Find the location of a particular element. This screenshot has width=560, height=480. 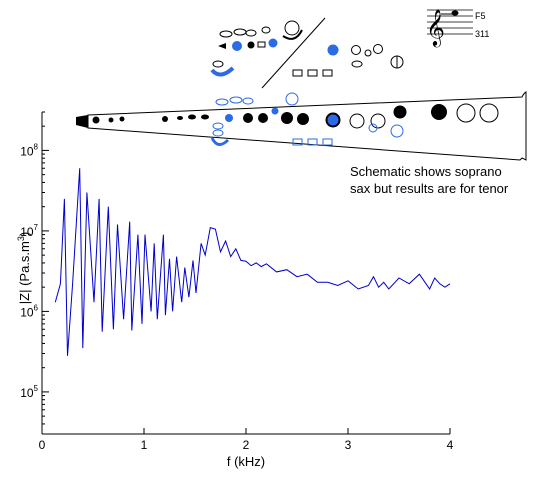

saxophone-schematic is located at coordinates (301, 126).